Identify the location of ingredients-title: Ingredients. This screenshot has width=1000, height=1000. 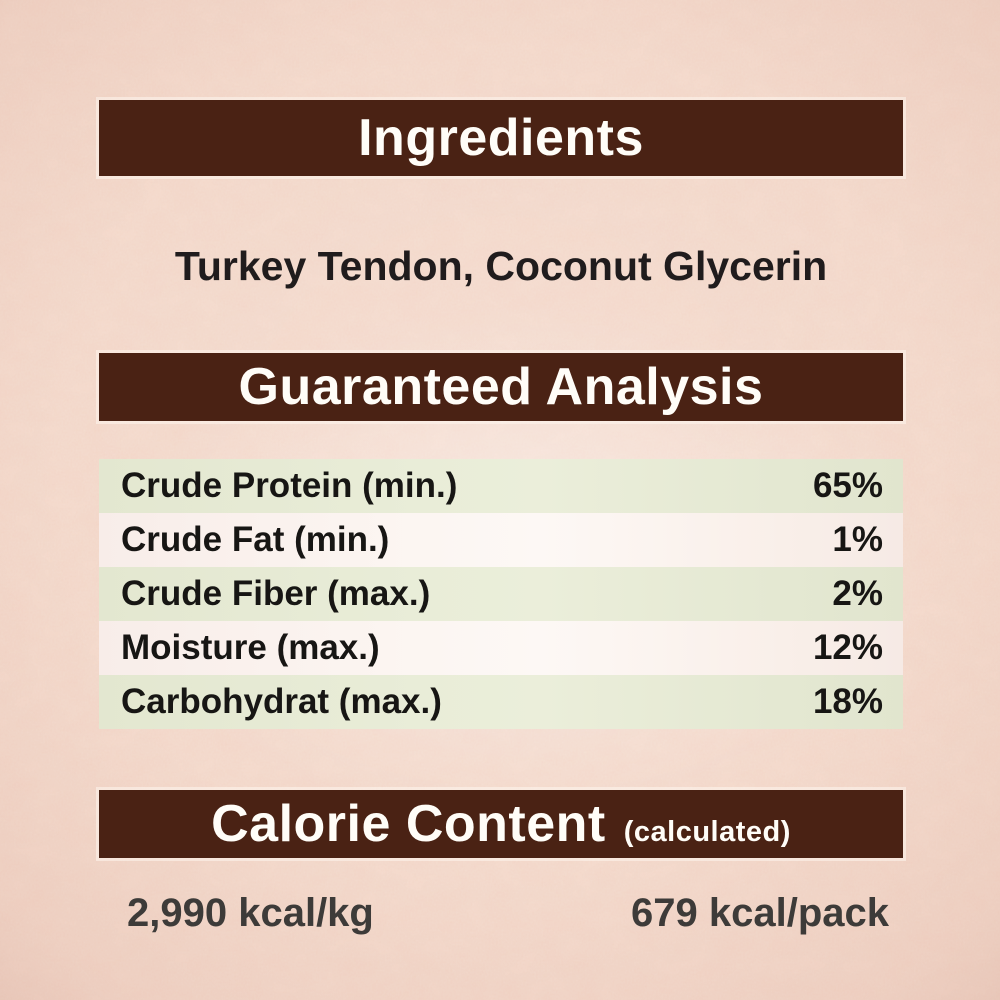
(501, 138).